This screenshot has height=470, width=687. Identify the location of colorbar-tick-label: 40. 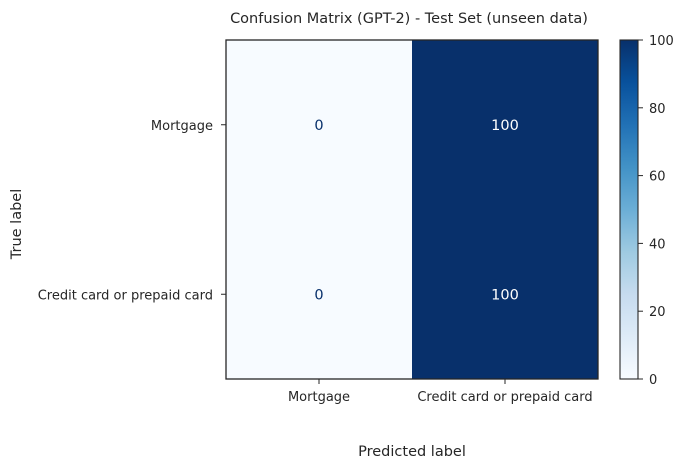
(657, 244).